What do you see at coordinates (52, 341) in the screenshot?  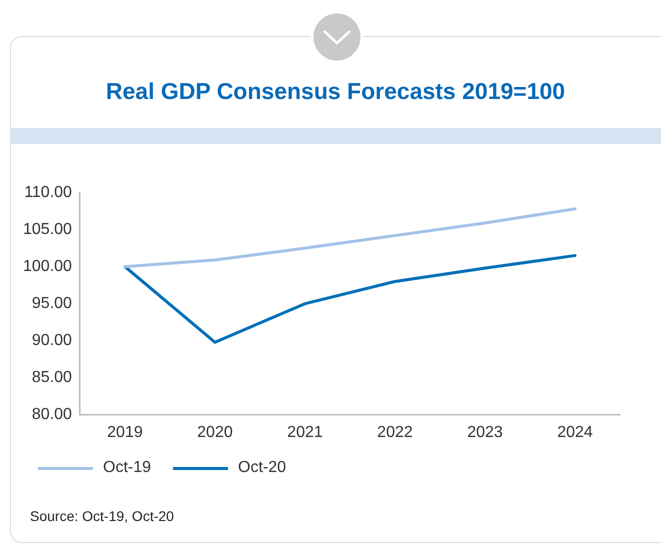 I see `y-tick-label: 90.00` at bounding box center [52, 341].